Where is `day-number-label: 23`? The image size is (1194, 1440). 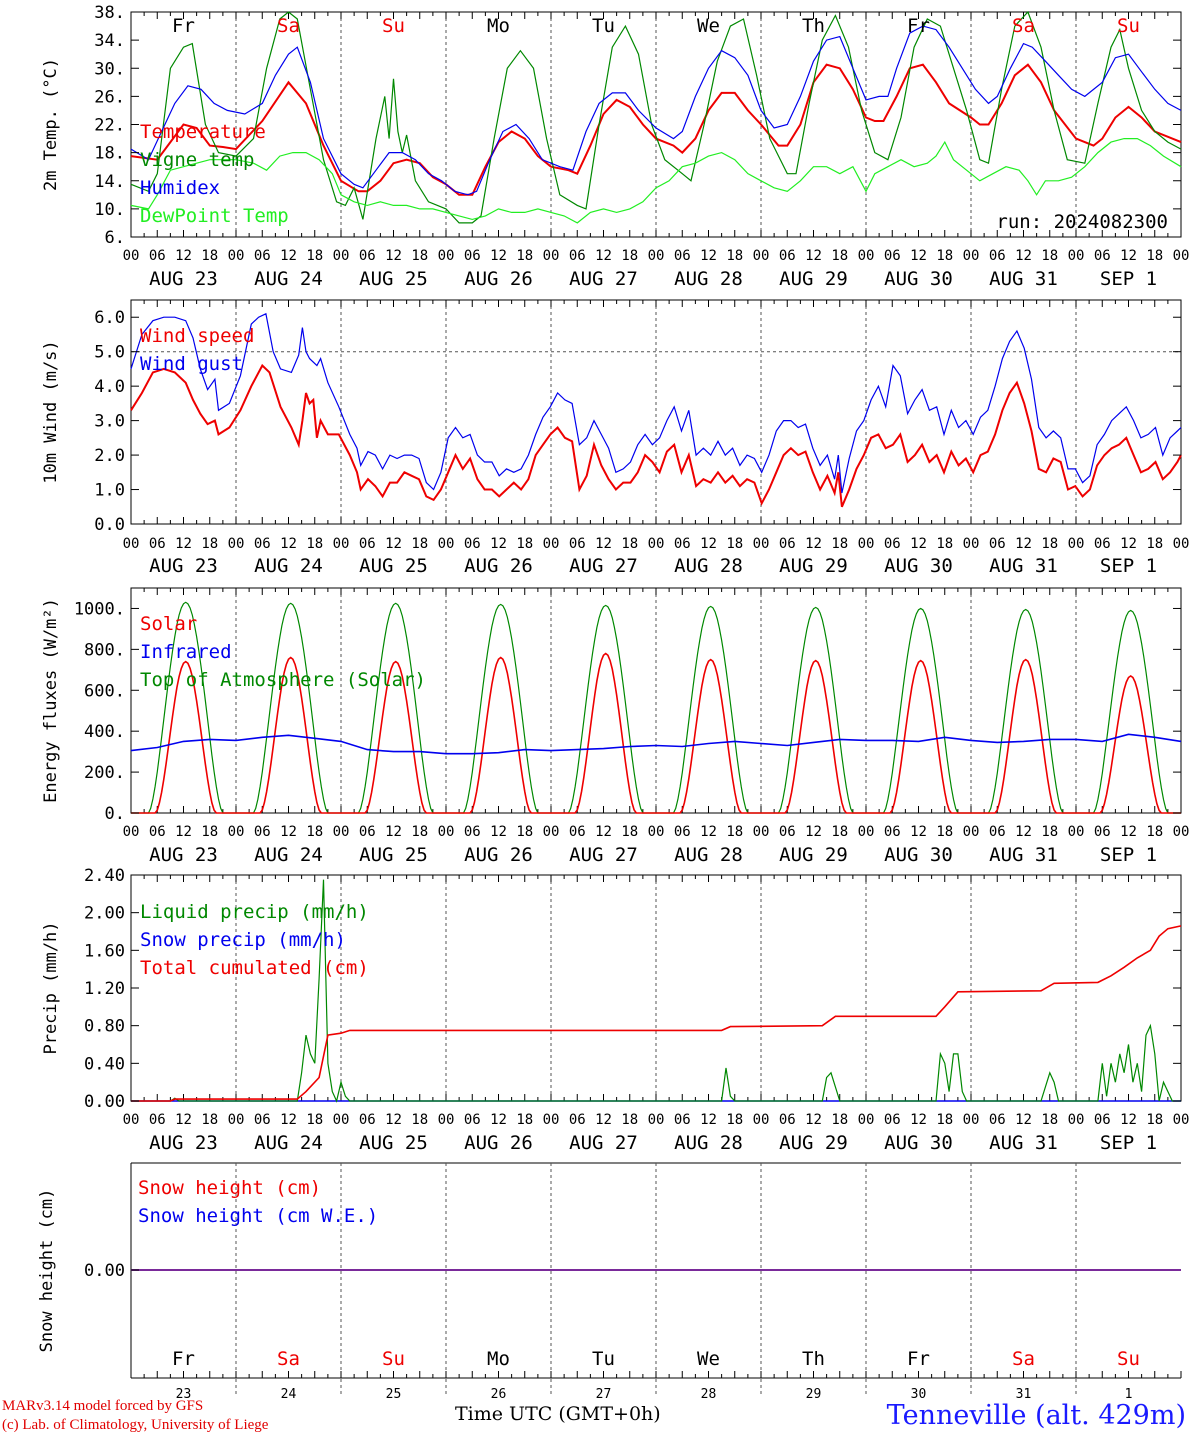 day-number-label: 23 is located at coordinates (184, 1394).